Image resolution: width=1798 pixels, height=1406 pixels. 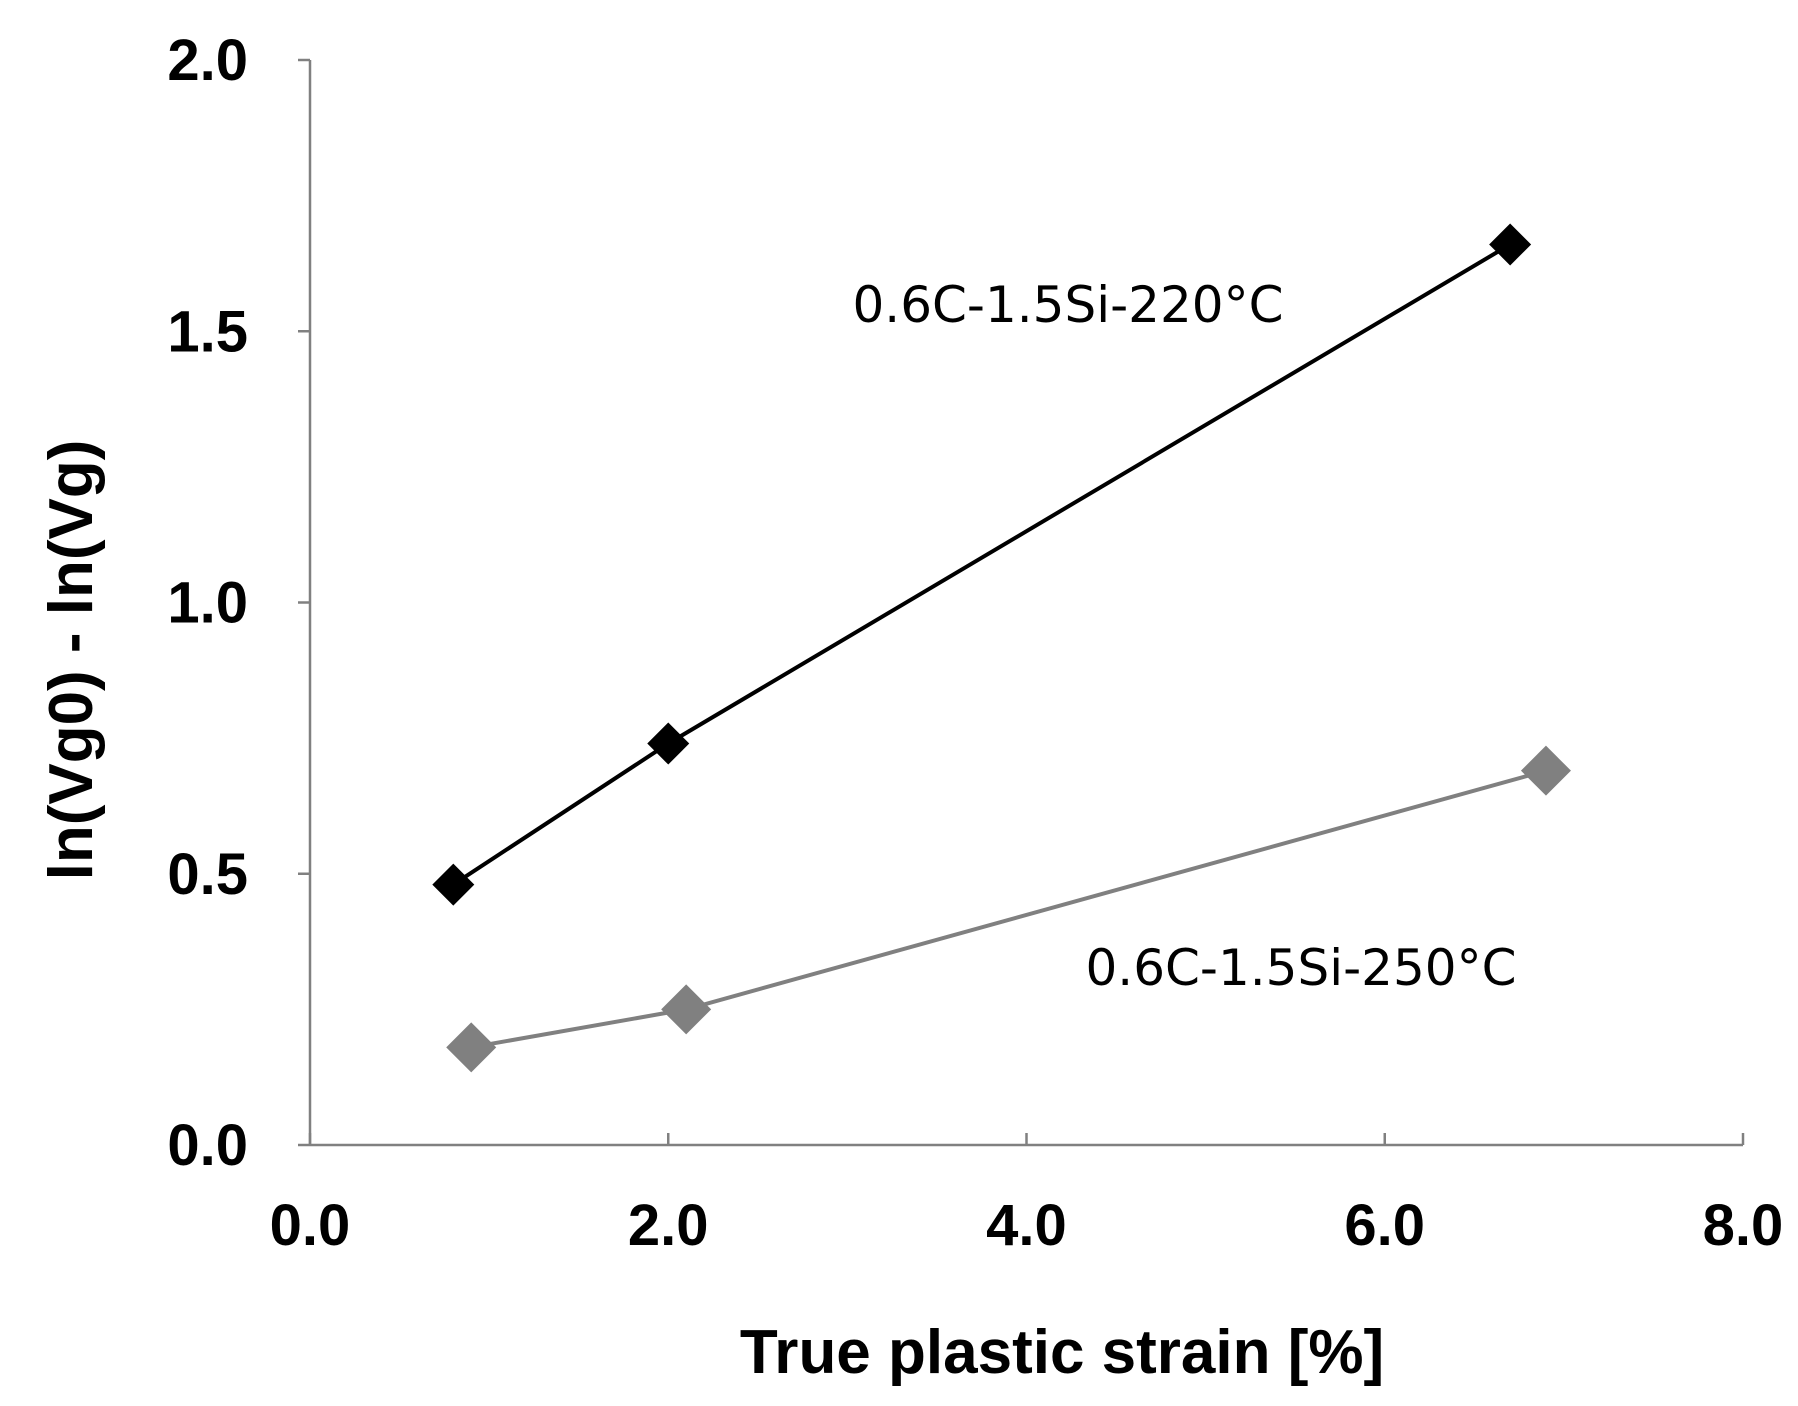 What do you see at coordinates (1026, 1225) in the screenshot?
I see `x-tick-label: 4.0` at bounding box center [1026, 1225].